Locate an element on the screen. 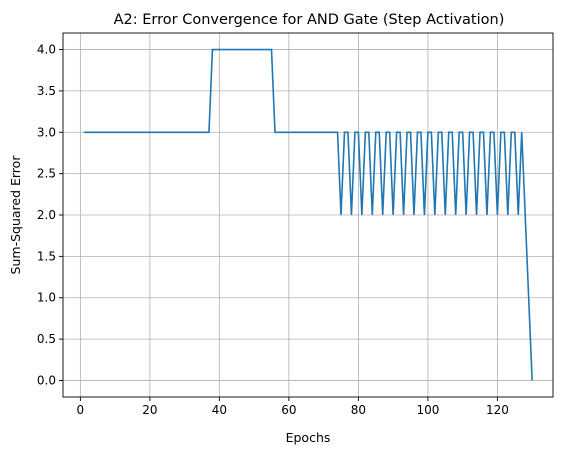  x-axis-label: Epochs is located at coordinates (308, 437).